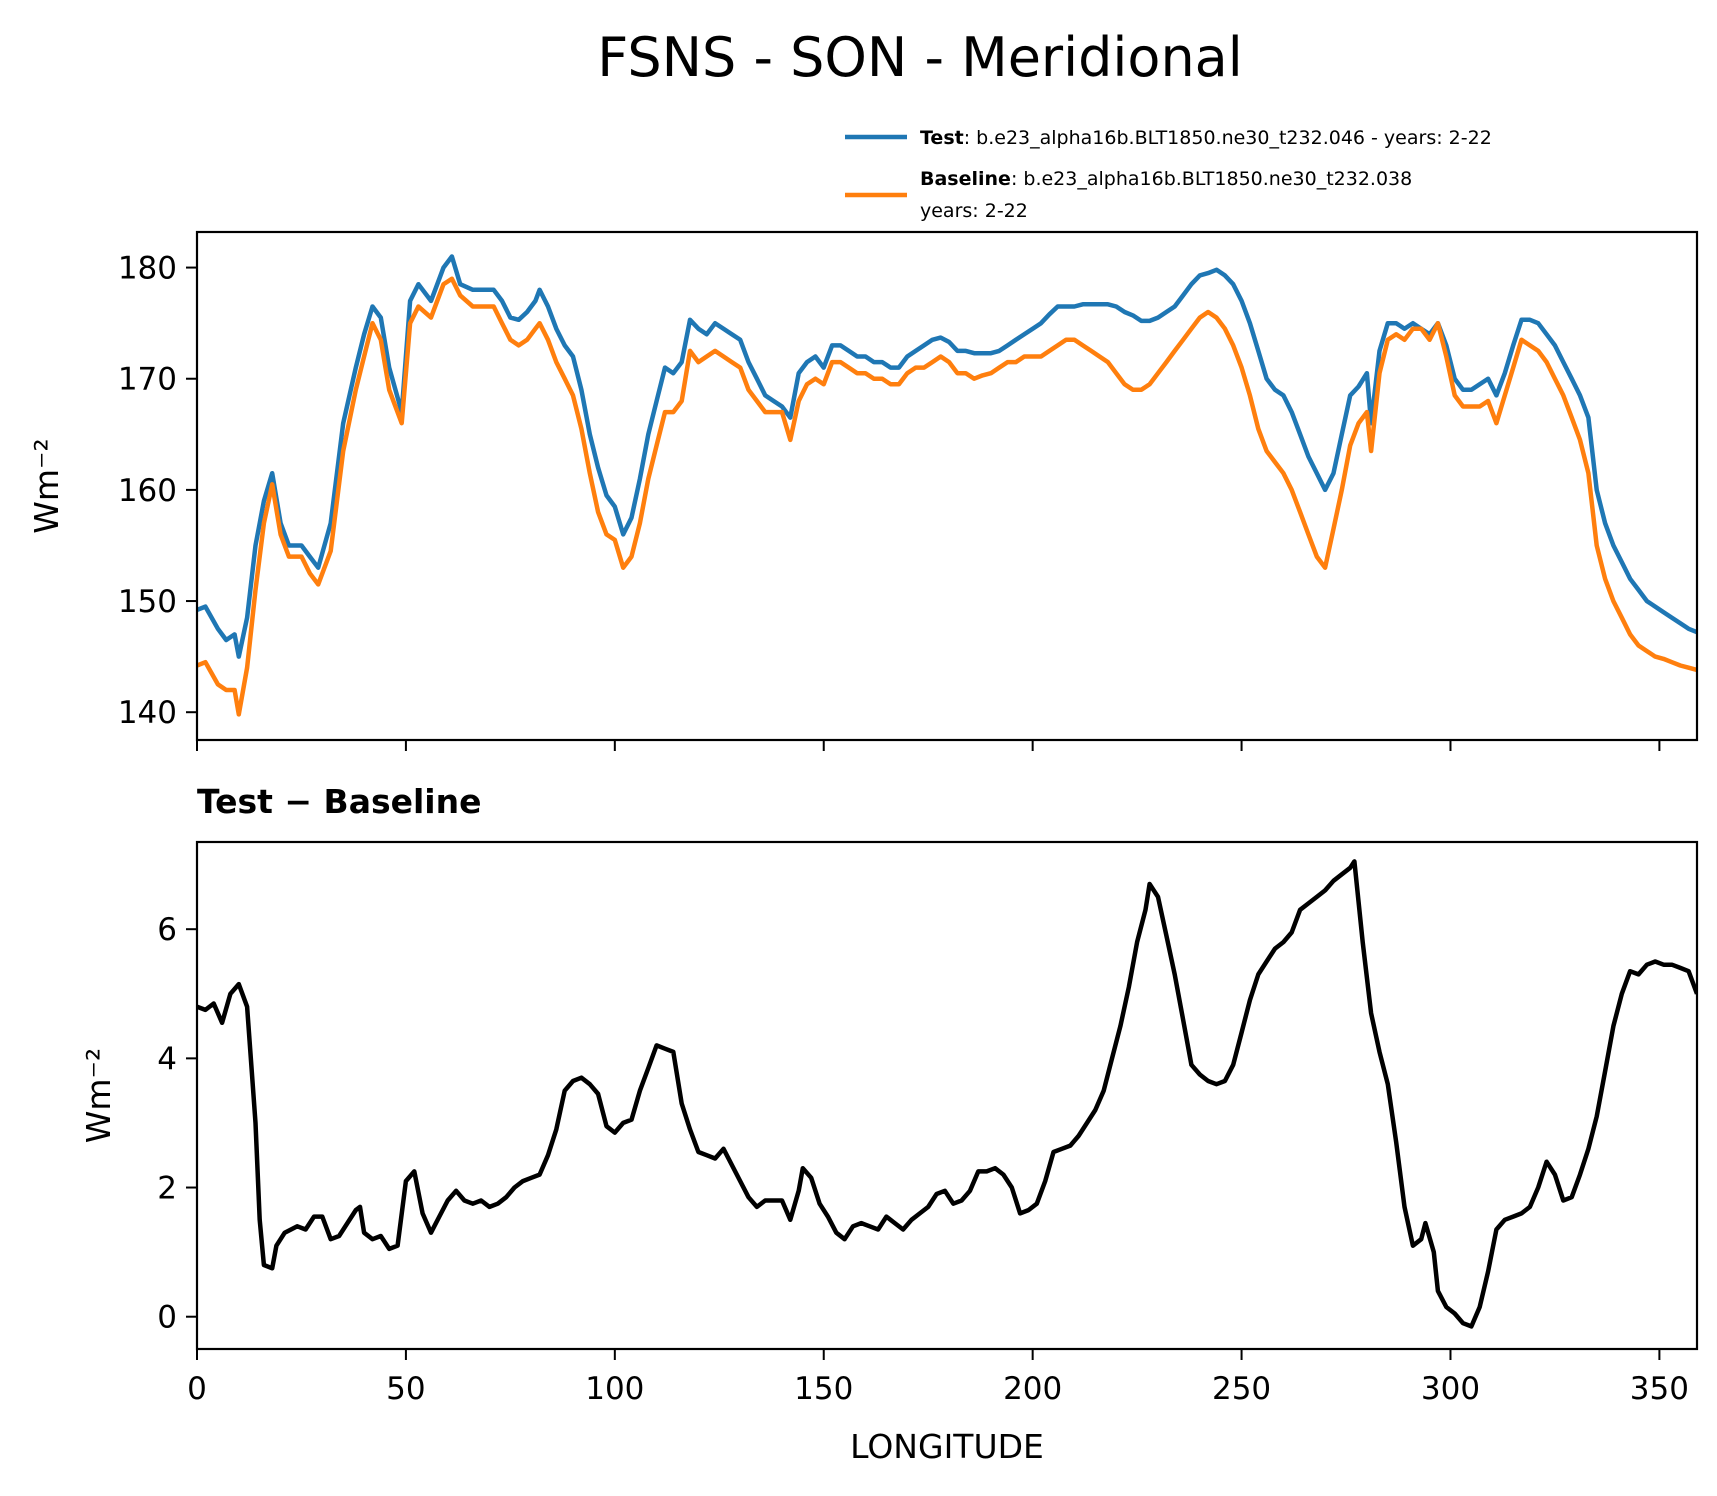 This screenshot has height=1496, width=1717. Describe the element at coordinates (965, 179) in the screenshot. I see `legend-baseline-name: Baseline` at that location.